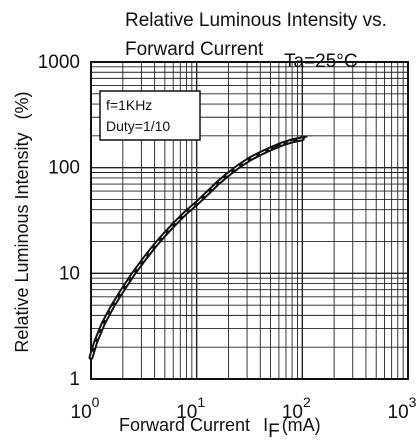 Image resolution: width=420 pixels, height=444 pixels. Describe the element at coordinates (74, 379) in the screenshot. I see `y-tick-label: 1` at that location.